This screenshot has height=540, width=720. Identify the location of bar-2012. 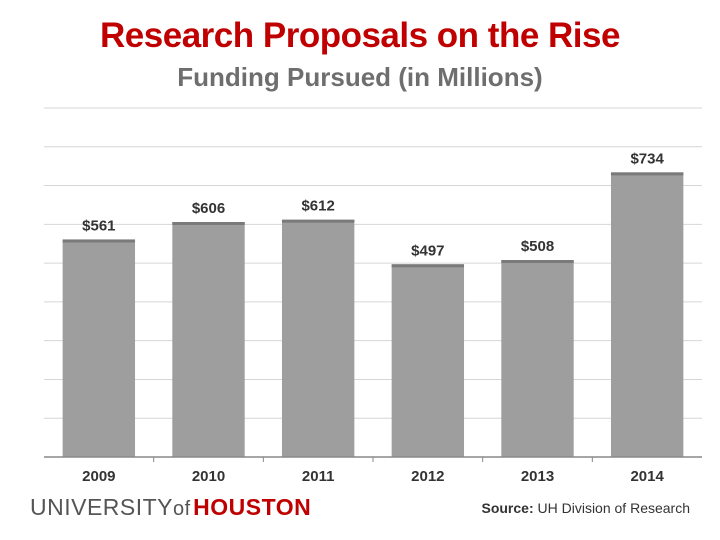
(428, 360).